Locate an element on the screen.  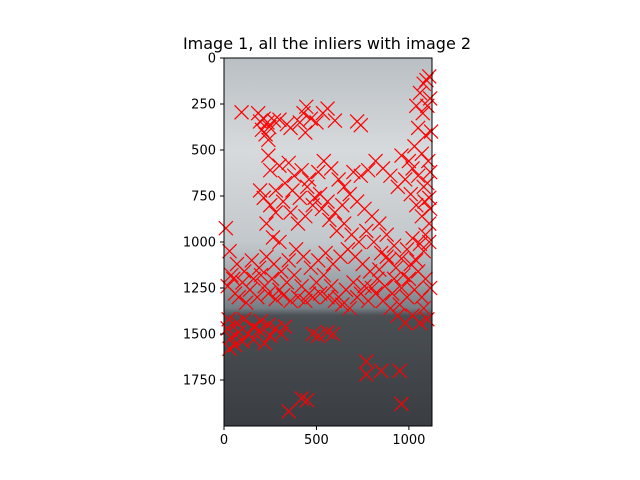
x-tick-label: 0 is located at coordinates (224, 440).